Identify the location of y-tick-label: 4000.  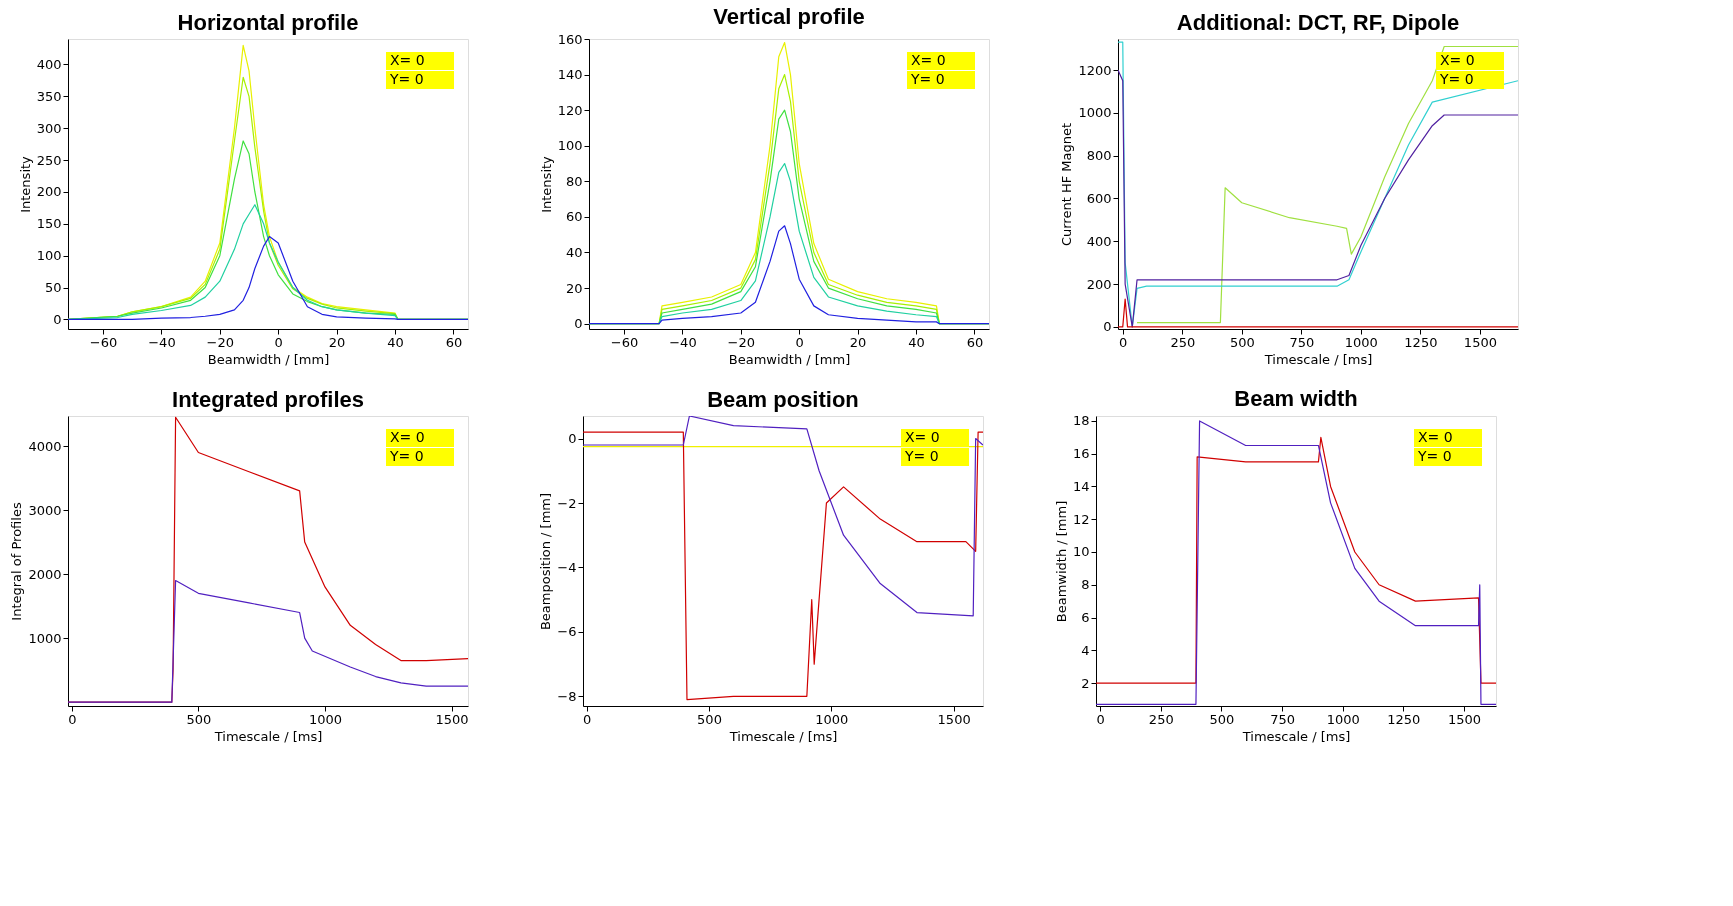
(45, 446).